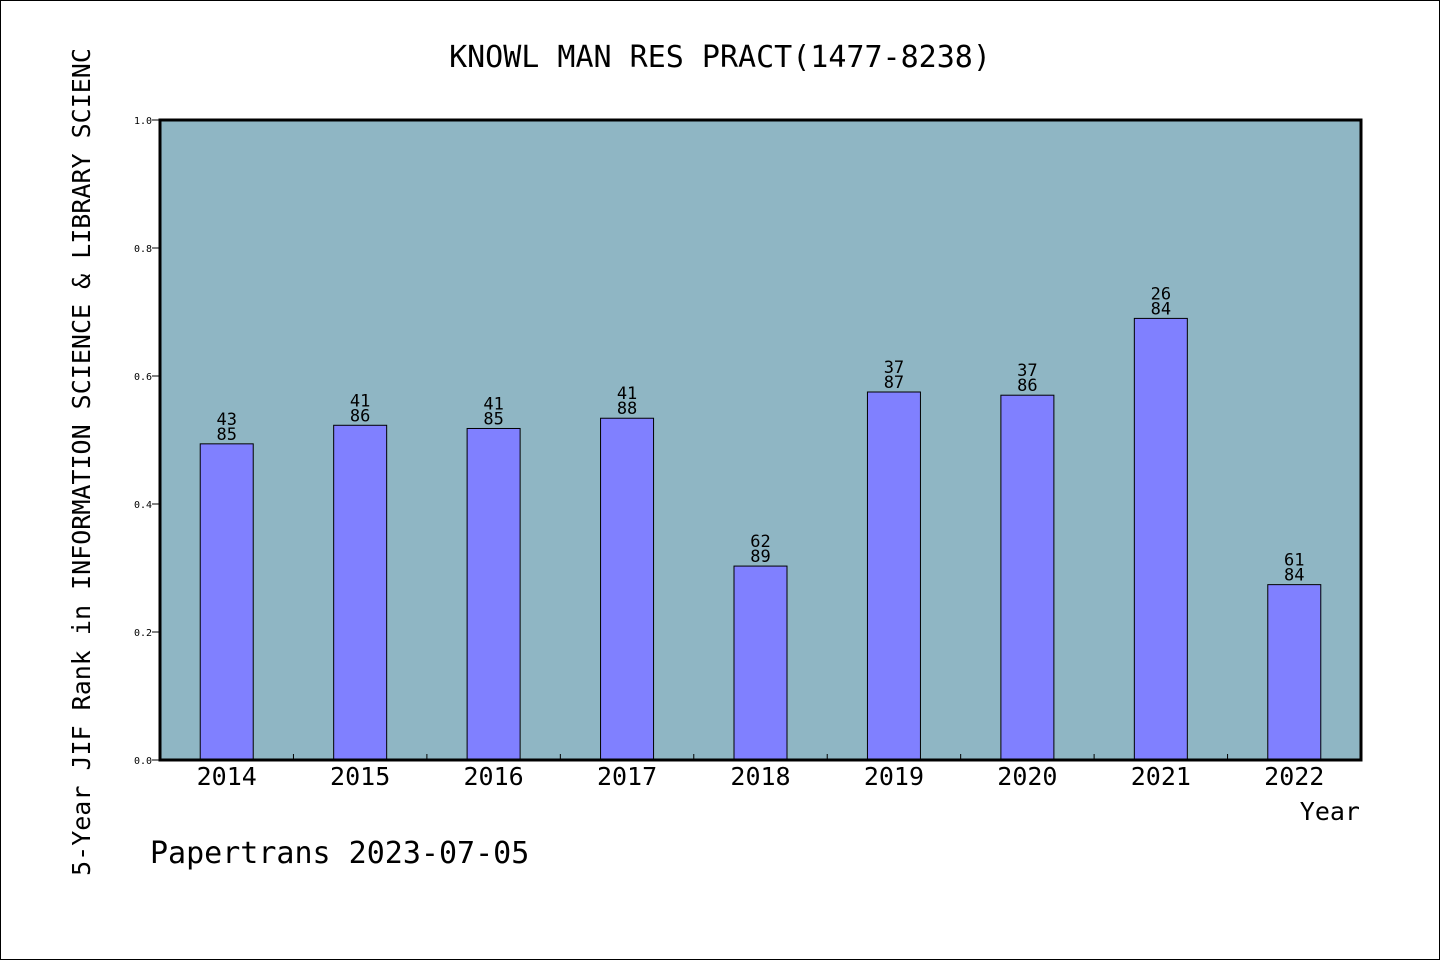 This screenshot has width=1440, height=960. I want to click on bar-2017, so click(627, 589).